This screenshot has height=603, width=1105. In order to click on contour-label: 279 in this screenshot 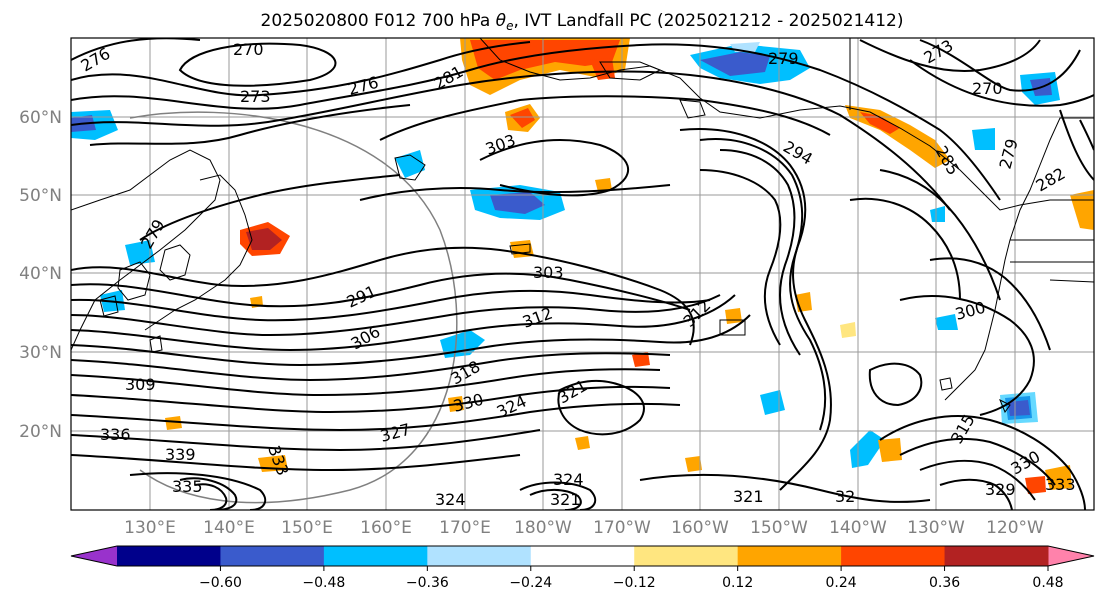, I will do `click(783, 58)`.